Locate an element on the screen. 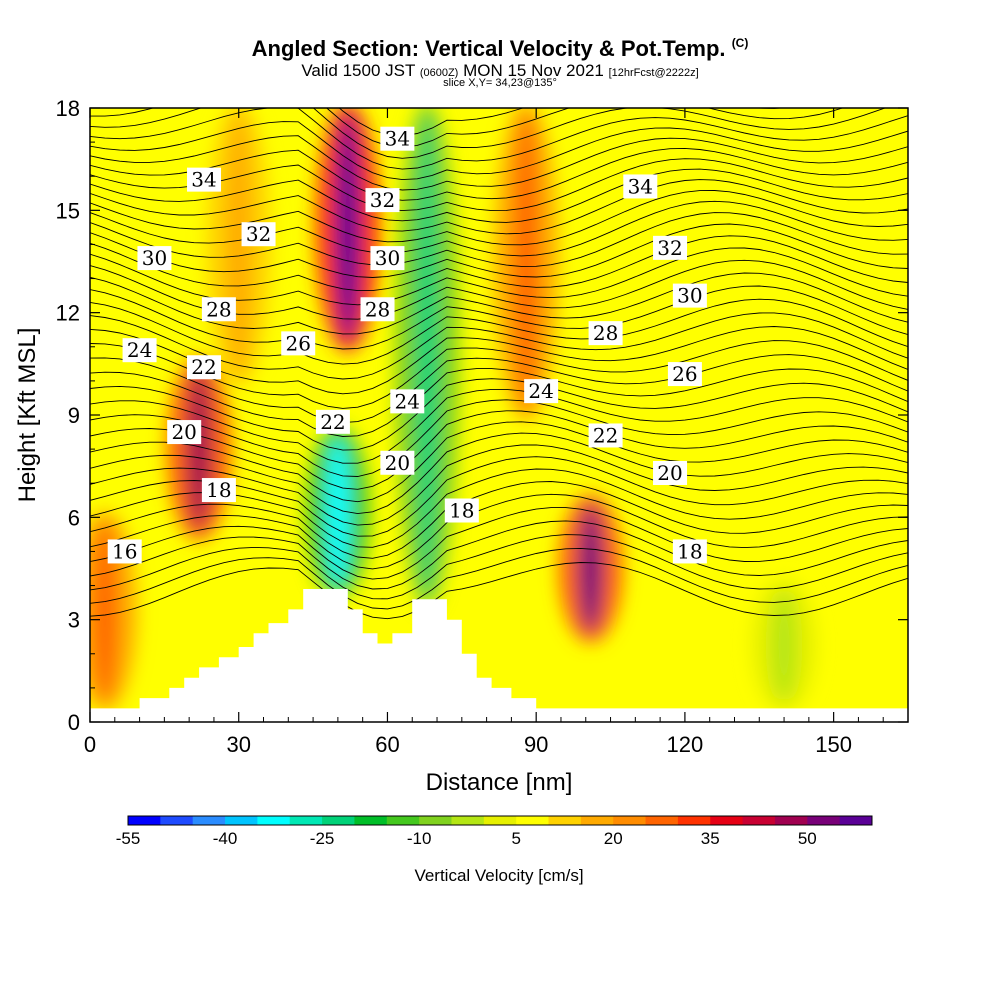  contour-label: 22 is located at coordinates (605, 435).